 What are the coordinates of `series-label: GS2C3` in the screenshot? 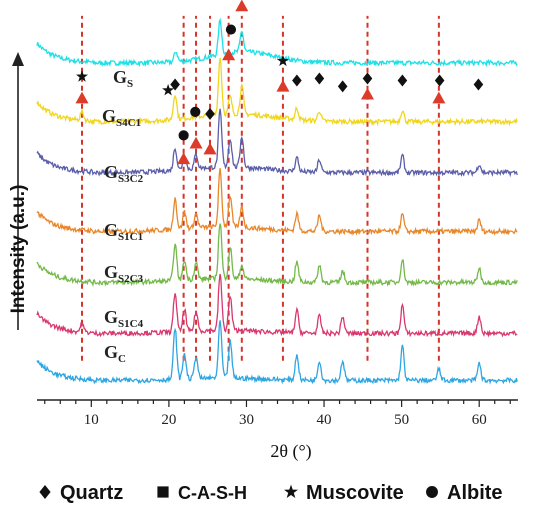 It's located at (124, 273).